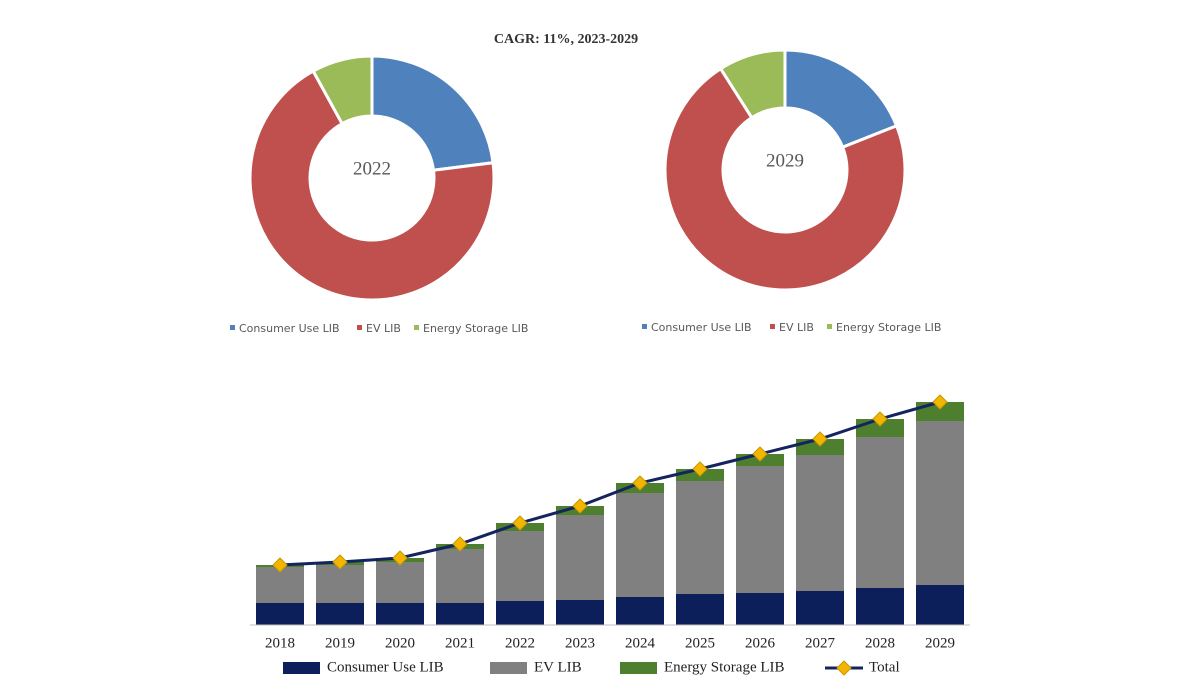 The width and height of the screenshot is (1200, 700). I want to click on total-line, so click(610, 483).